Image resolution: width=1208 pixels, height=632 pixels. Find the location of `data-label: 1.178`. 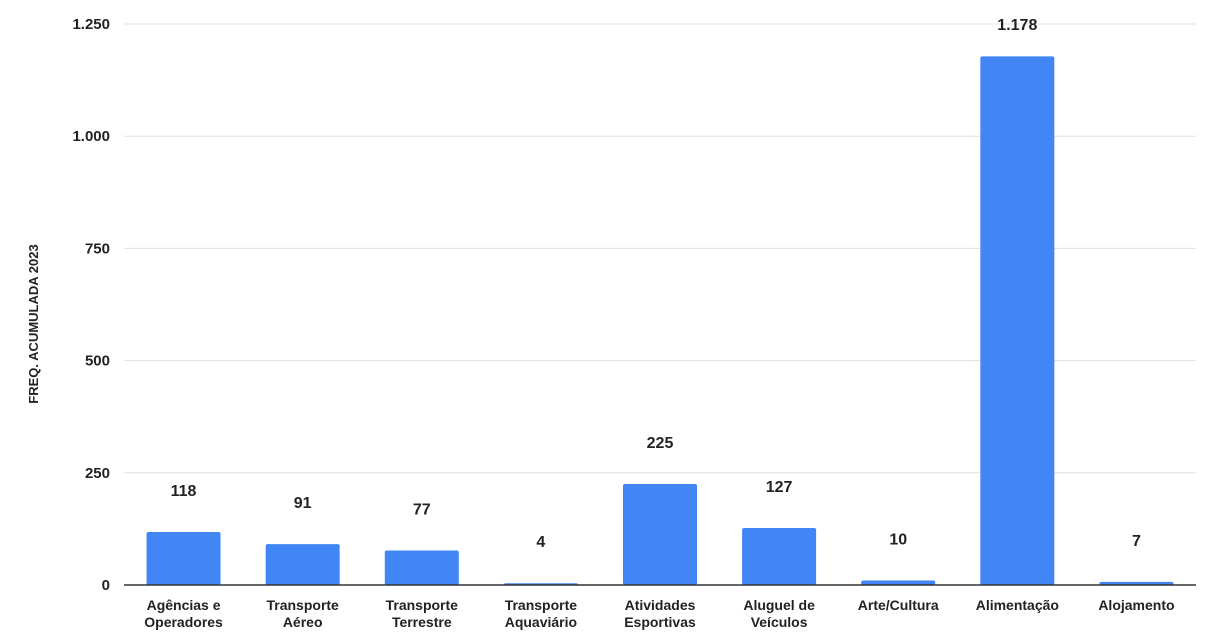

data-label: 1.178 is located at coordinates (1017, 25).